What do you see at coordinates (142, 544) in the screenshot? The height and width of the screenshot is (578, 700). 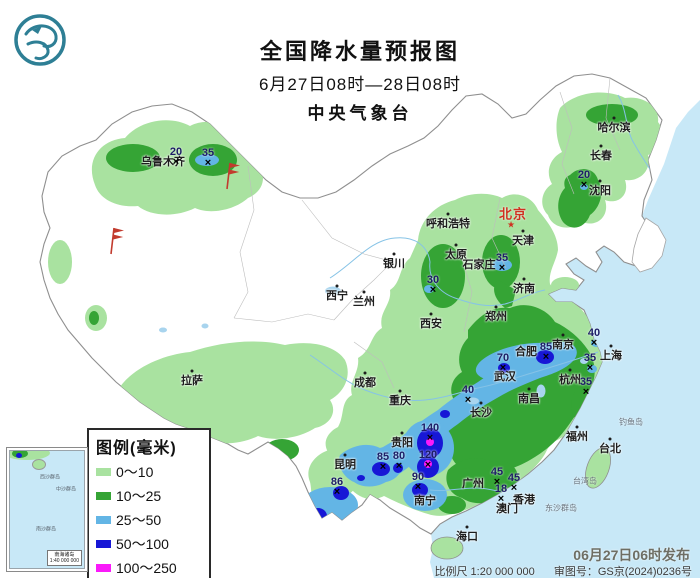 I see `legend-item-label: 50～100` at bounding box center [142, 544].